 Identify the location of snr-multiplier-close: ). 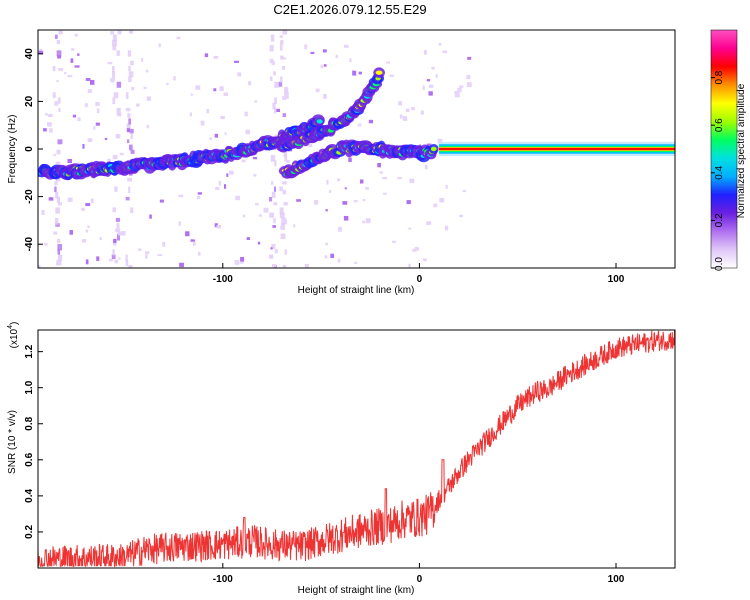
(14, 323).